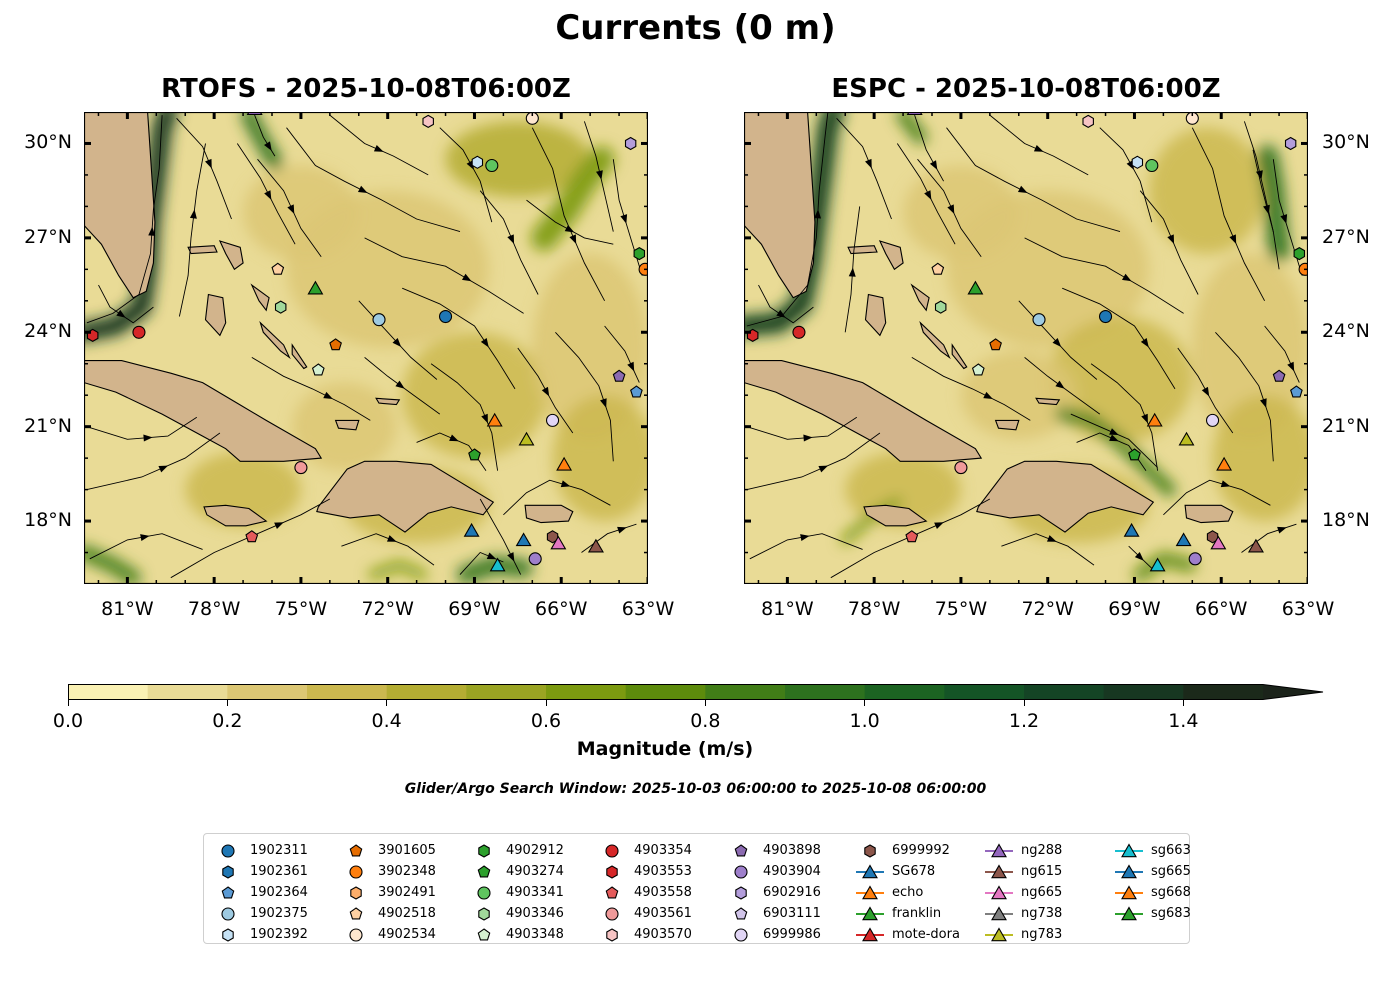 The width and height of the screenshot is (1391, 986). I want to click on legend-label: 4903570, so click(663, 934).